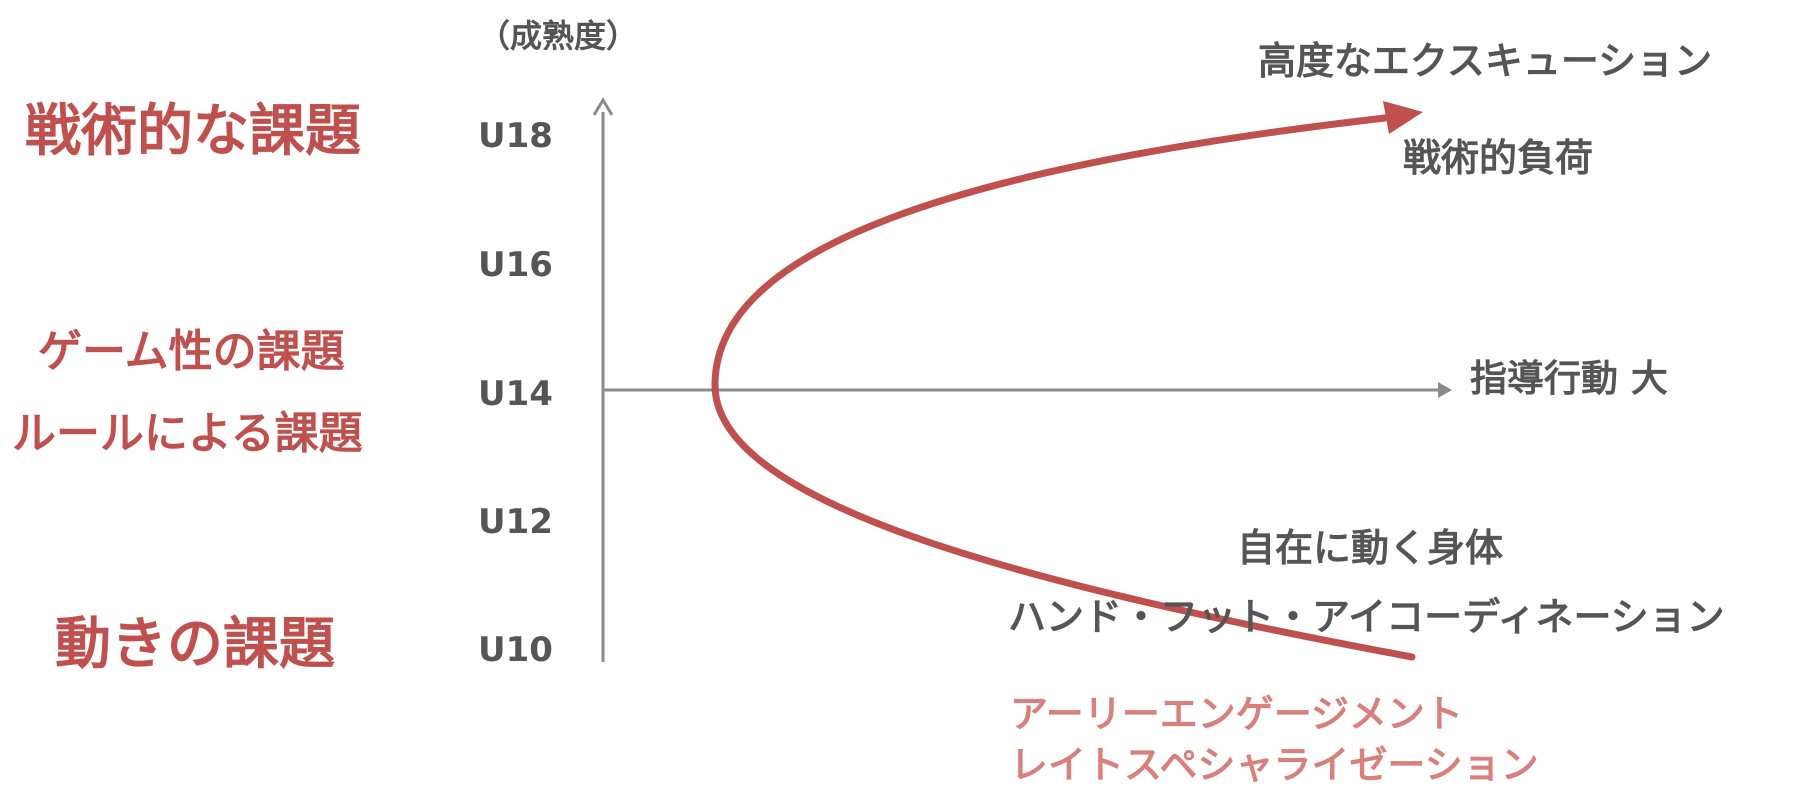  I want to click on annotation-late-specialization: レイトスペシャライゼーション, so click(1274, 765).